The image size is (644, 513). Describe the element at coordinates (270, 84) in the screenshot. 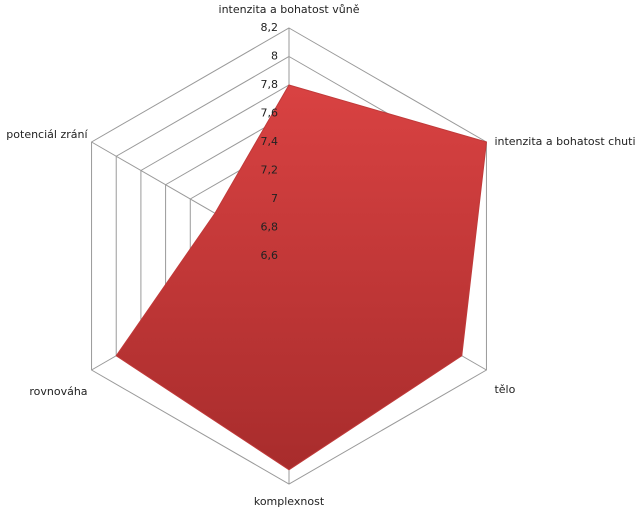

I see `tick-label: 7,8` at that location.